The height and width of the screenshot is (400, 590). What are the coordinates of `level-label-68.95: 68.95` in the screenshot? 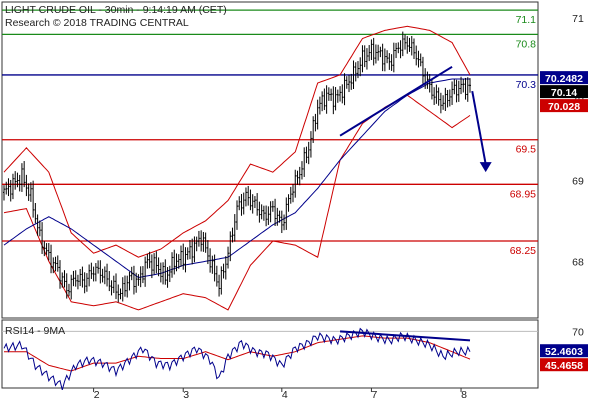 It's located at (523, 194).